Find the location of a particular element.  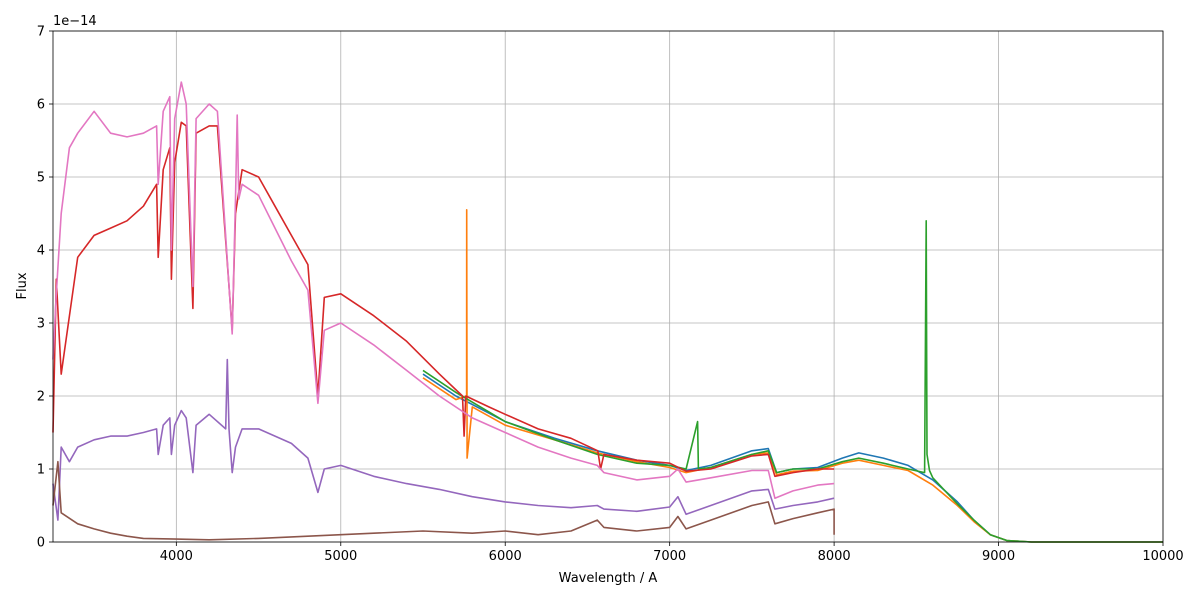

x-tick-label: 9000 is located at coordinates (998, 556).